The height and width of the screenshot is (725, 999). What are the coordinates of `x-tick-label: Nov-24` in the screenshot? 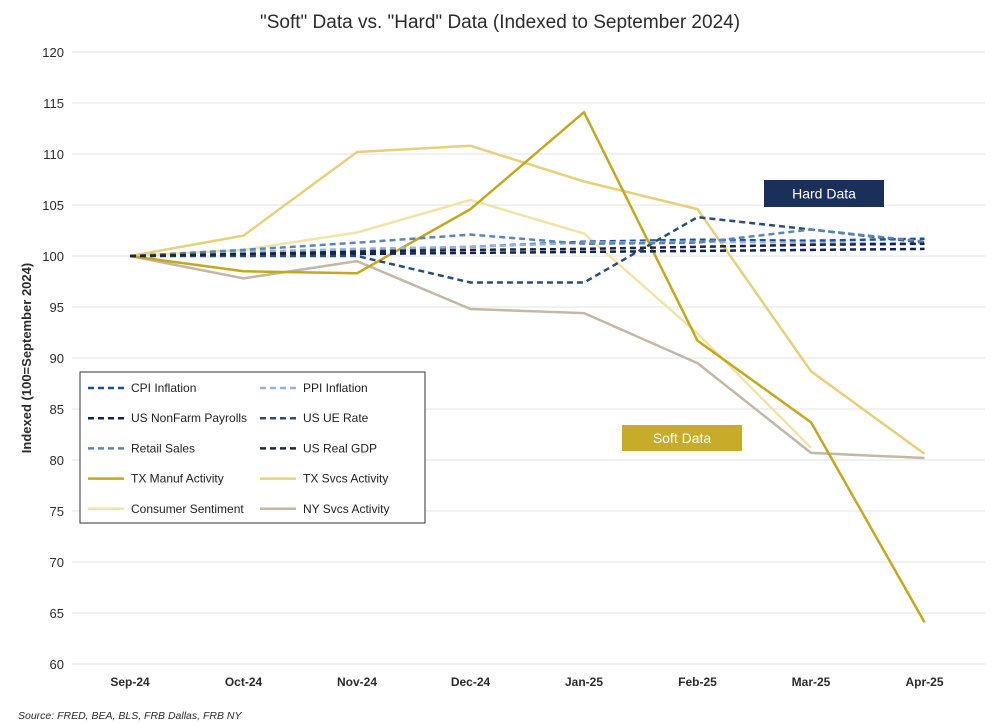 It's located at (357, 682).